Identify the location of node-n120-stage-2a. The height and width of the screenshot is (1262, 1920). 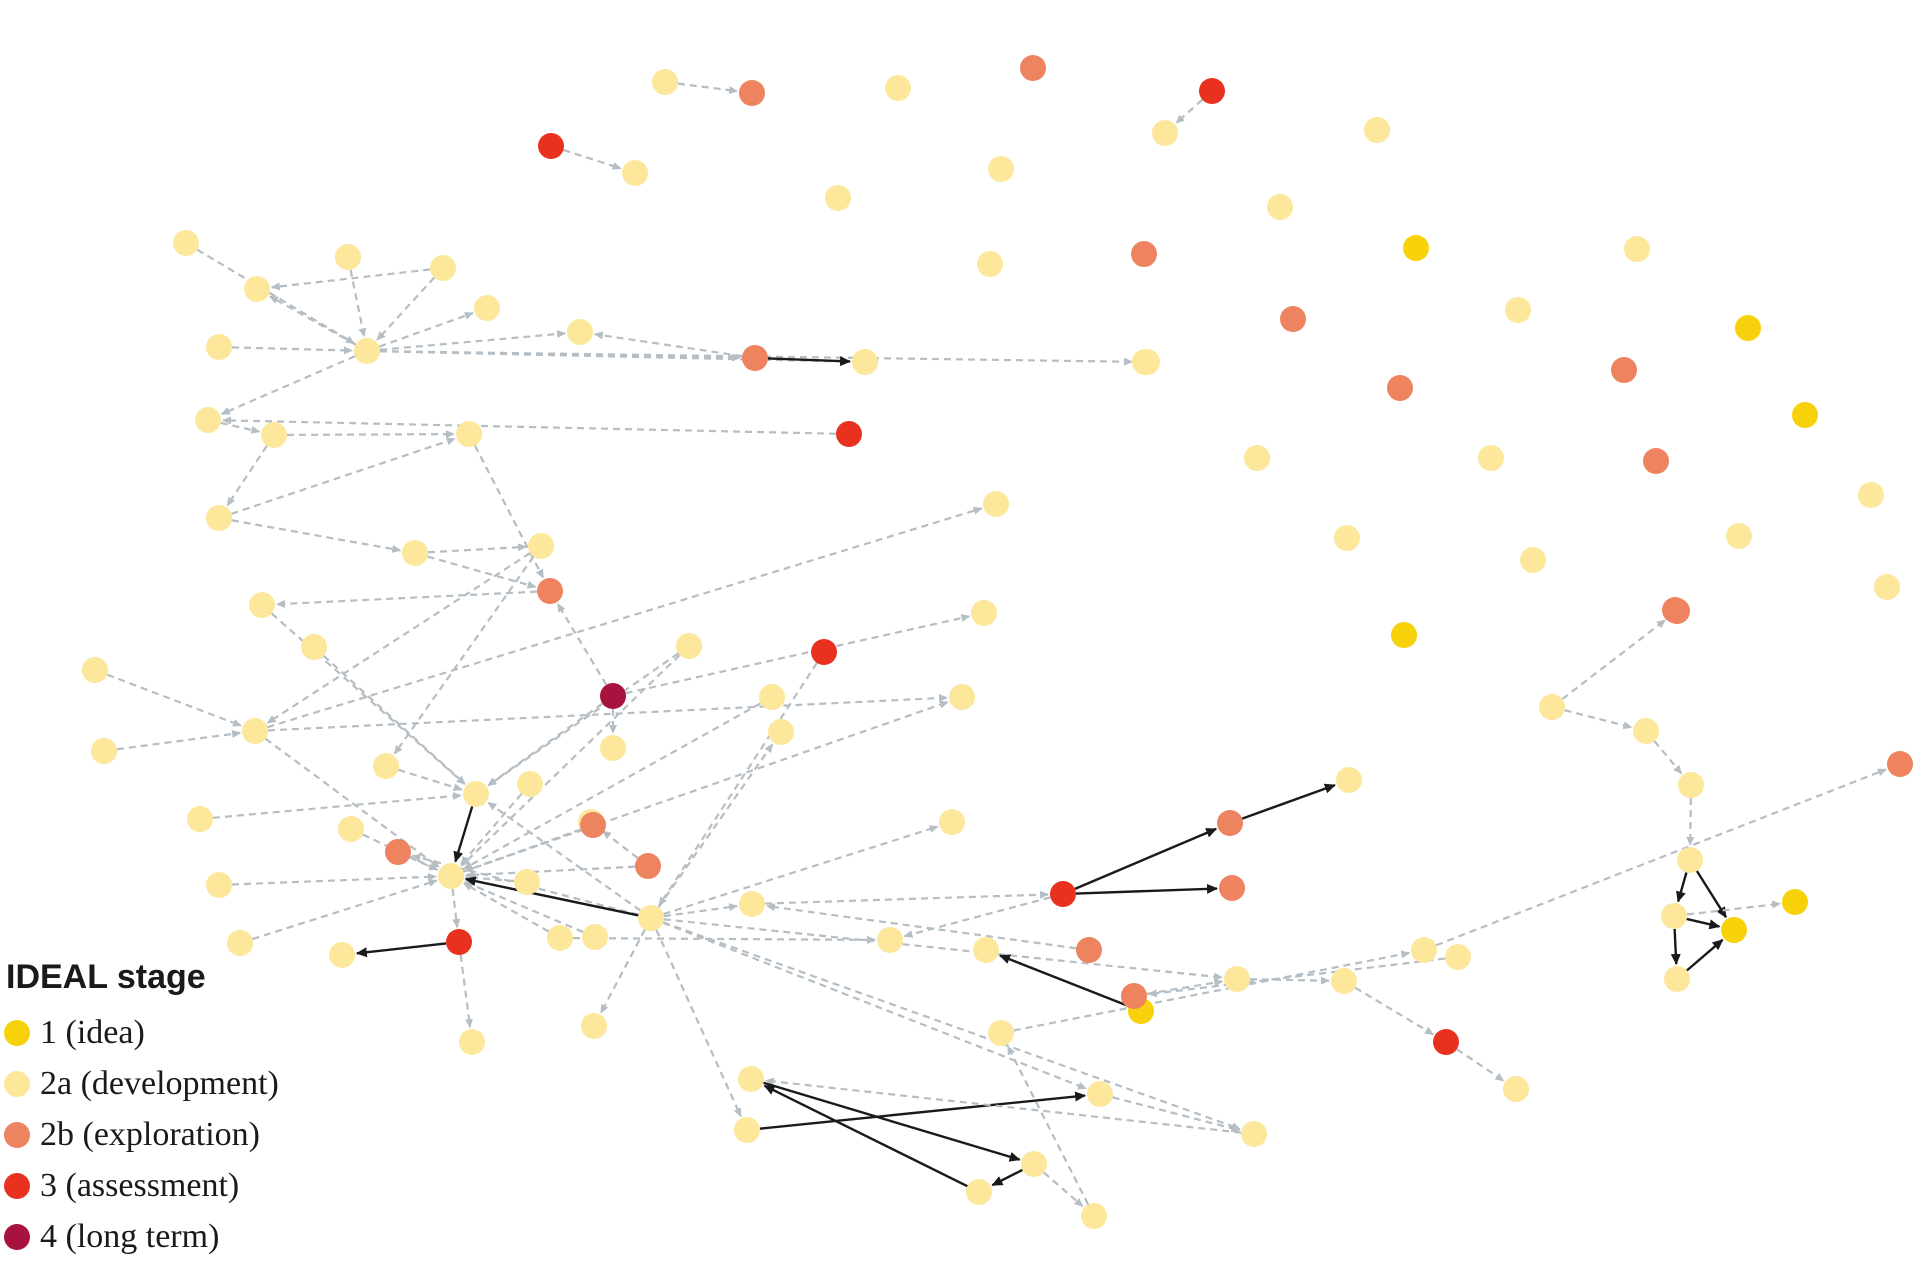
(1424, 950).